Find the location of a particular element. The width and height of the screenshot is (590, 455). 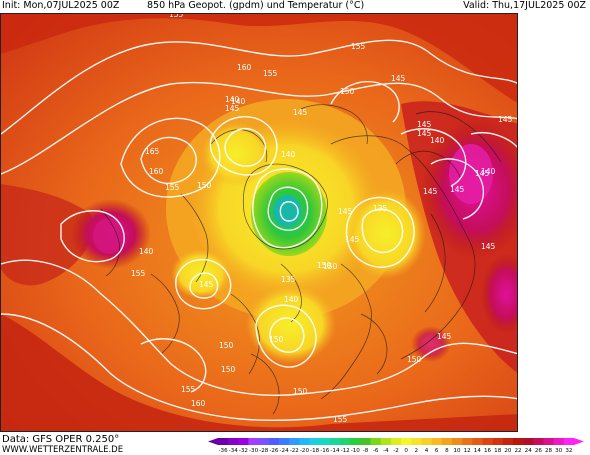

scale-tick-label: -18 is located at coordinates (315, 451).